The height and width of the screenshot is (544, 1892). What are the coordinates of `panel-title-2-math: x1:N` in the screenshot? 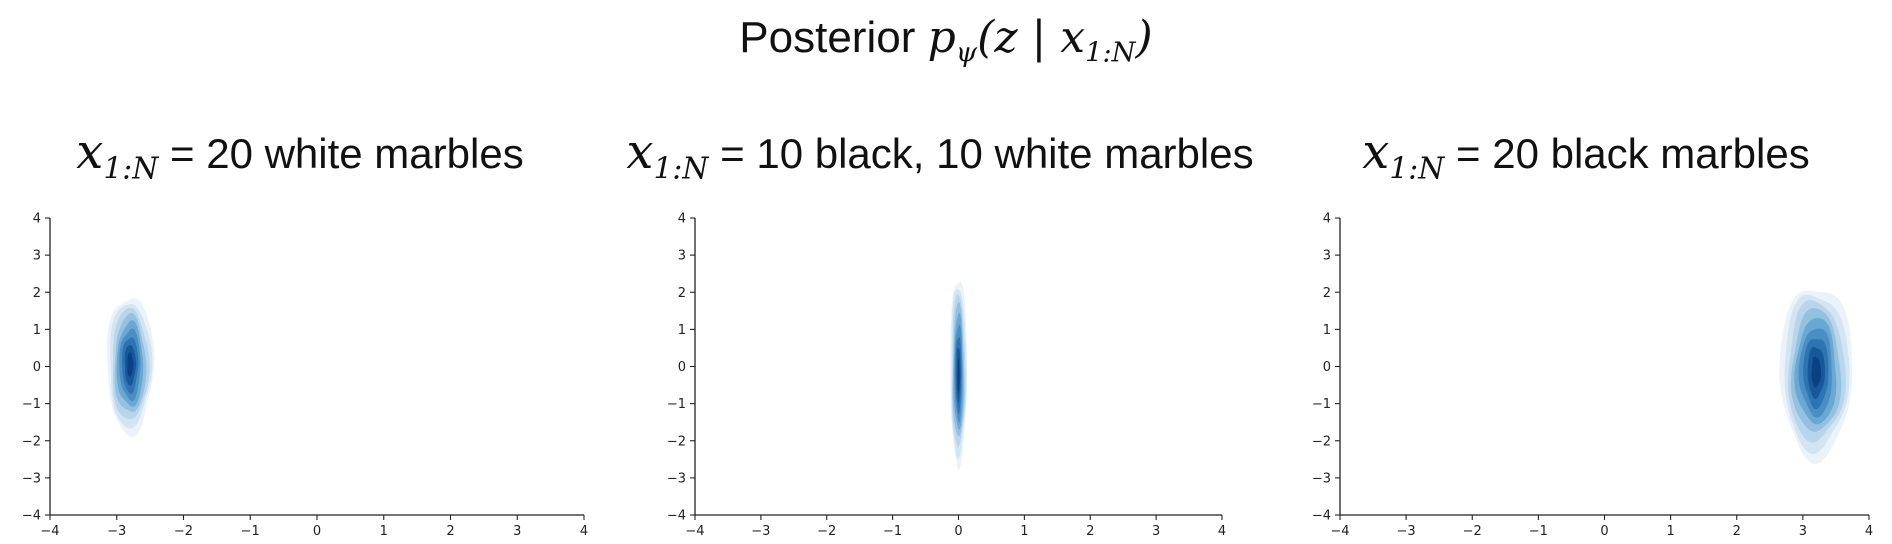 It's located at (667, 155).